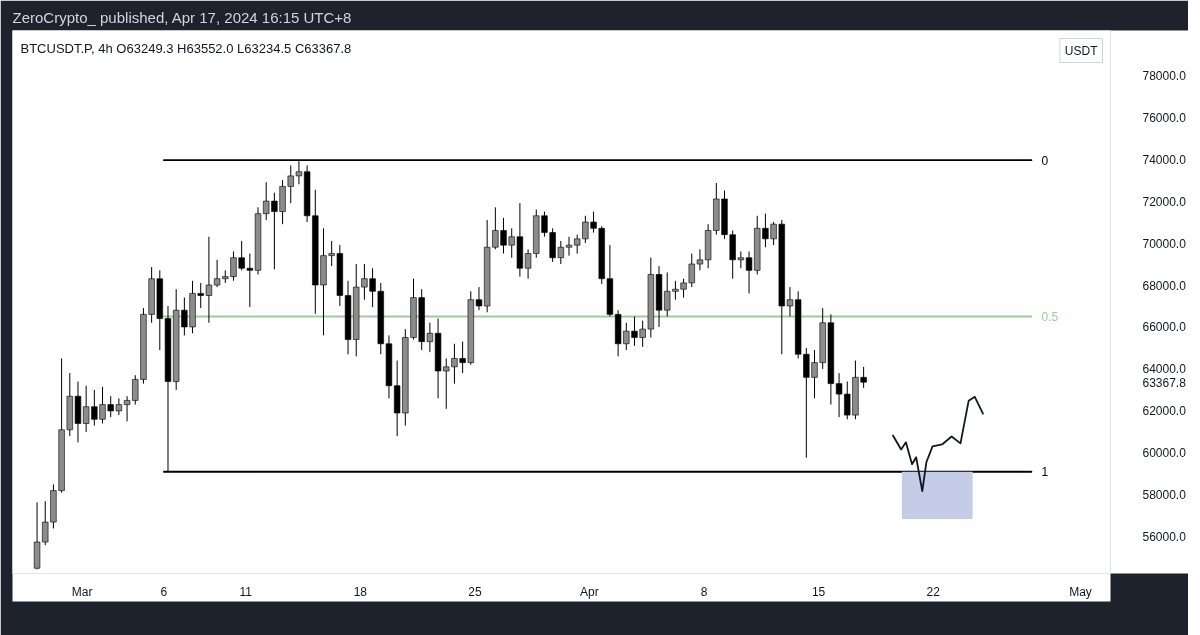  I want to click on y-axis-title: USDT, so click(1081, 50).